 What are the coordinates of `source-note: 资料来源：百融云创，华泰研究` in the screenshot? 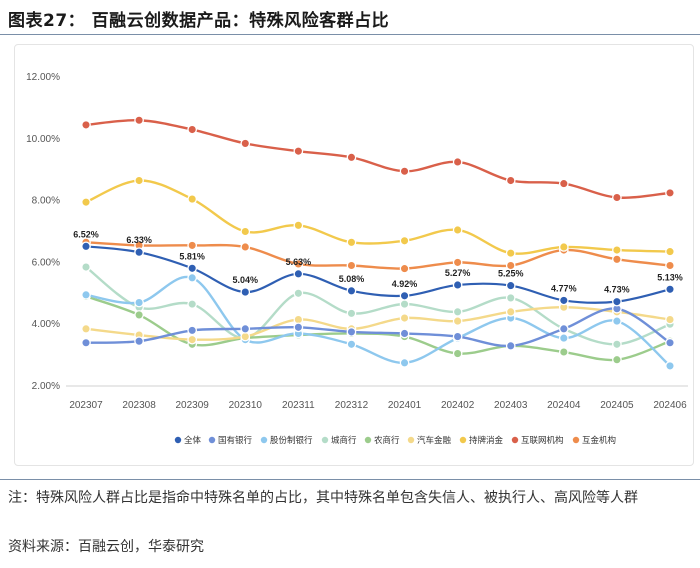 It's located at (106, 547).